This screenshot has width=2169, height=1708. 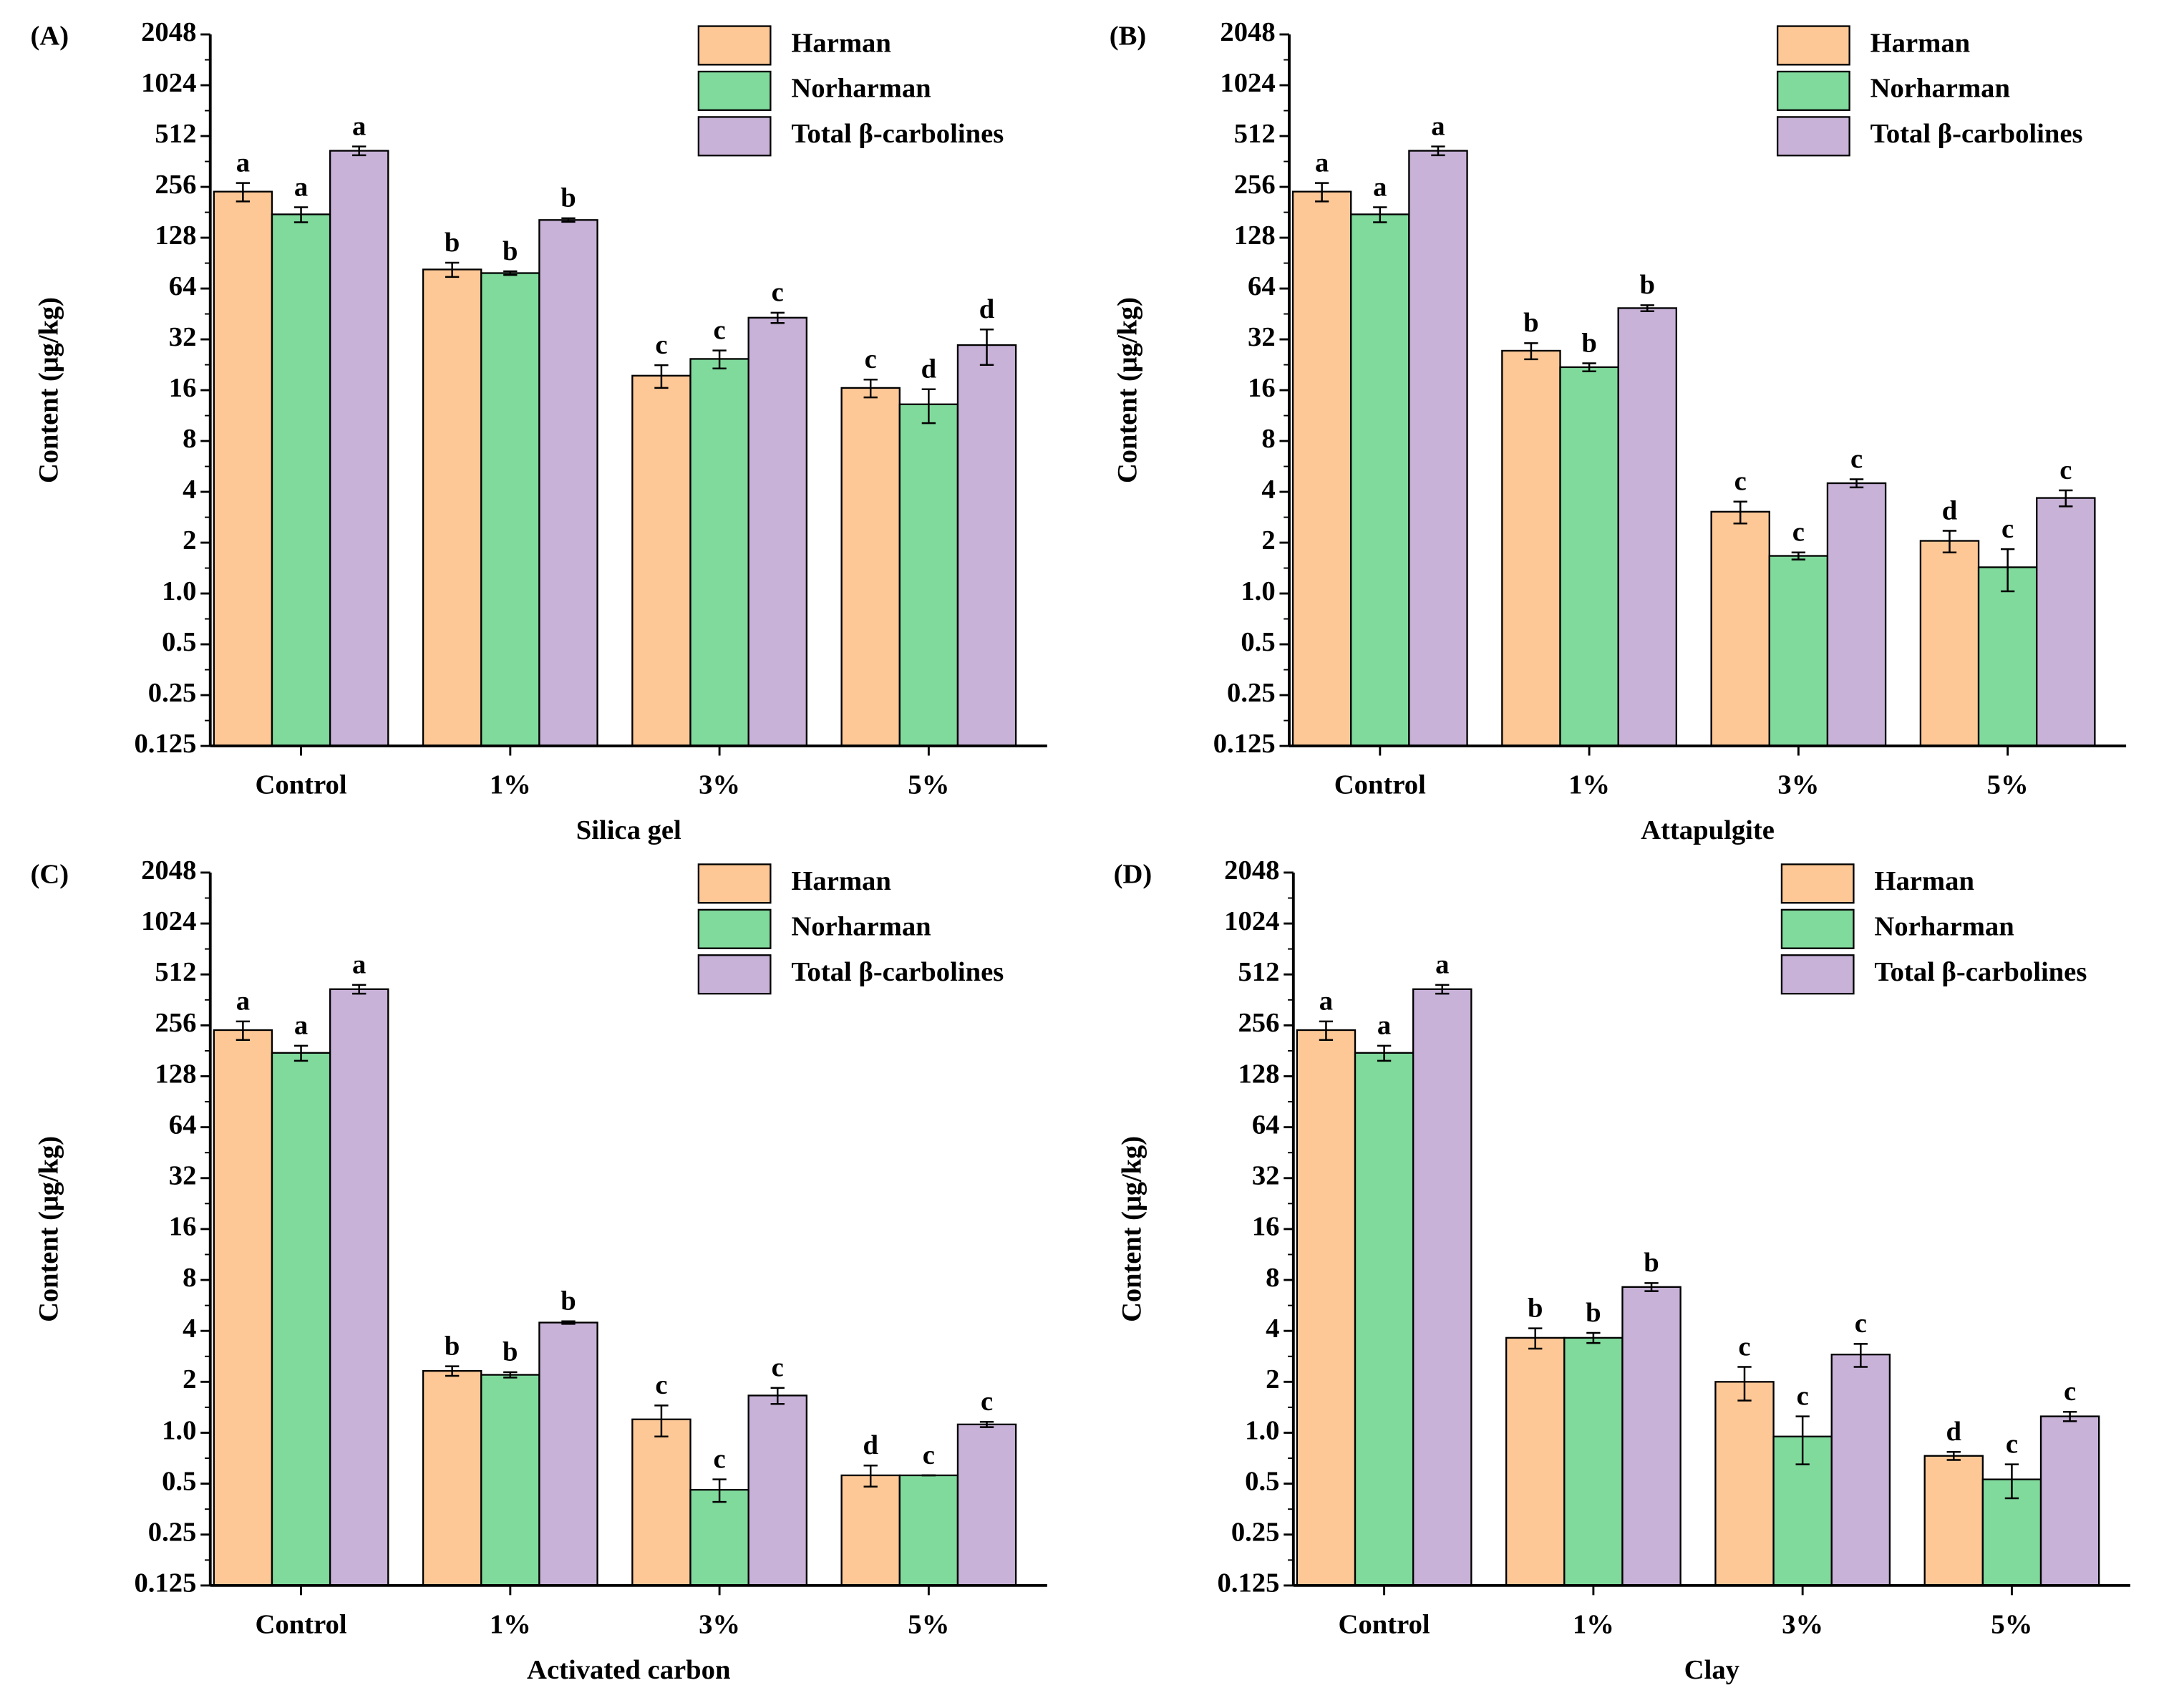 What do you see at coordinates (1268, 439) in the screenshot?
I see `y-tick-label: 8` at bounding box center [1268, 439].